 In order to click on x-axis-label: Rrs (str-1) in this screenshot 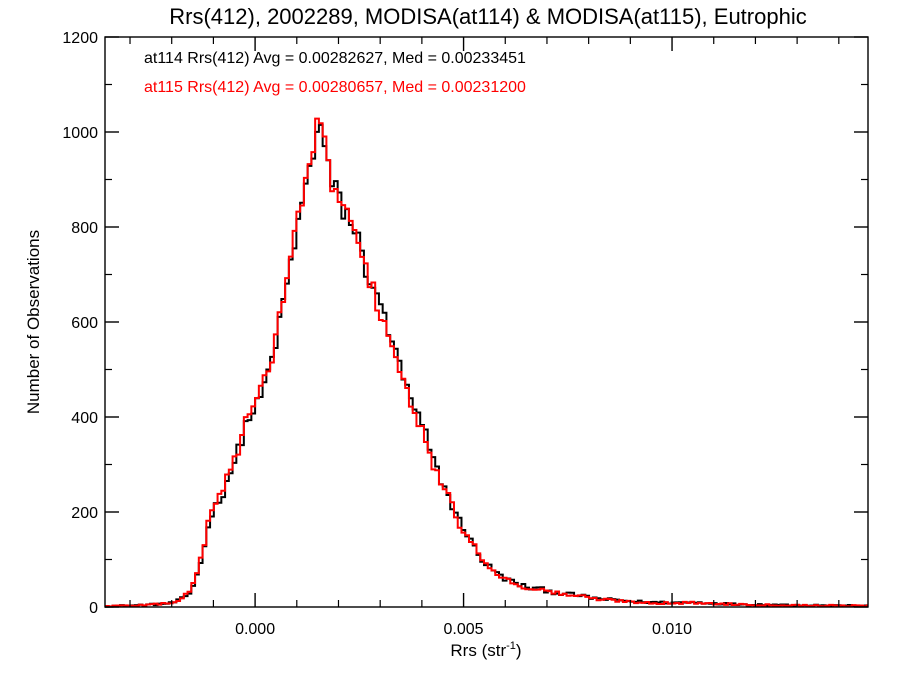, I will do `click(485, 650)`.